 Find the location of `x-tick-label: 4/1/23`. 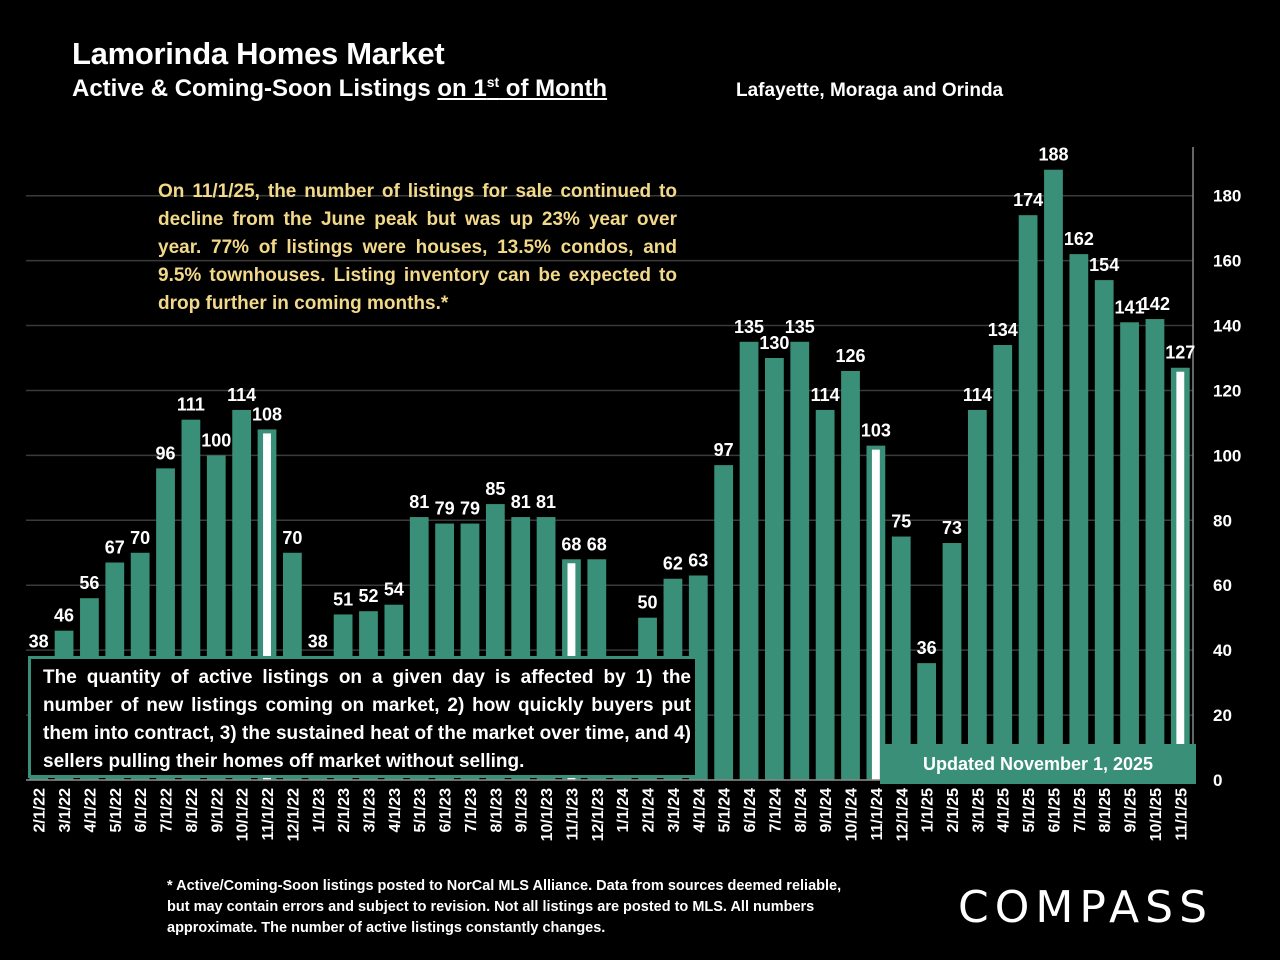

x-tick-label: 4/1/23 is located at coordinates (395, 810).